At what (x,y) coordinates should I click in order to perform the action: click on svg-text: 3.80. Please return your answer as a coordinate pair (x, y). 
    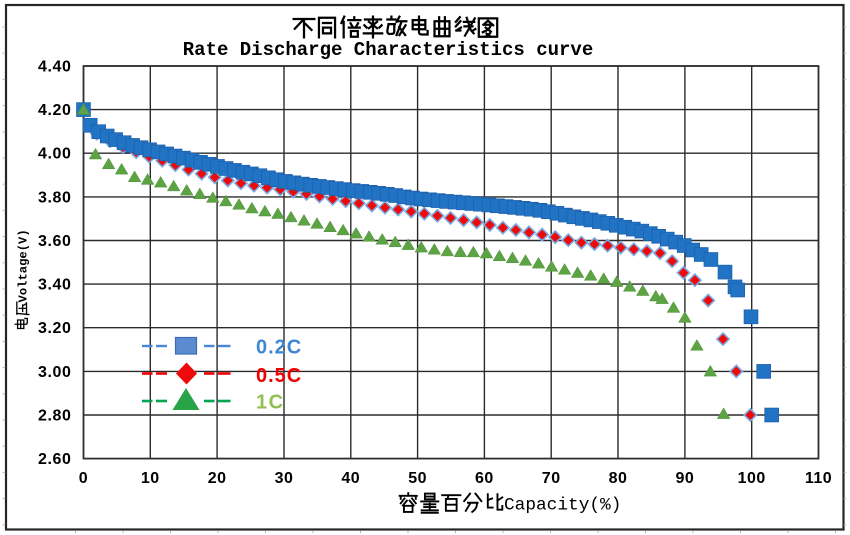
    Looking at the image, I should click on (55, 197).